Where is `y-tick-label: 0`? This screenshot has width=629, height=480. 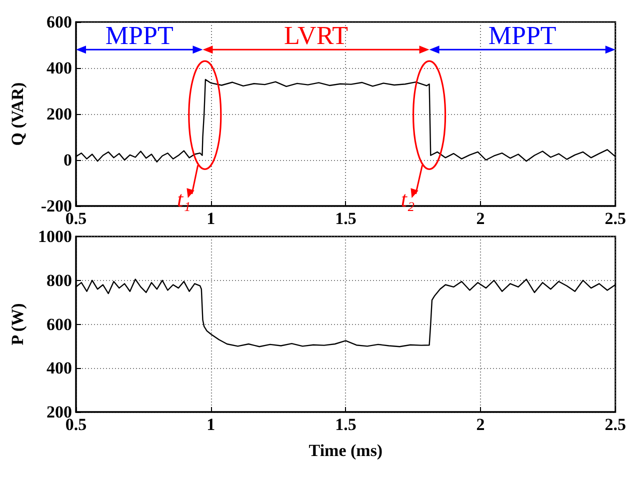 y-tick-label: 0 is located at coordinates (68, 160).